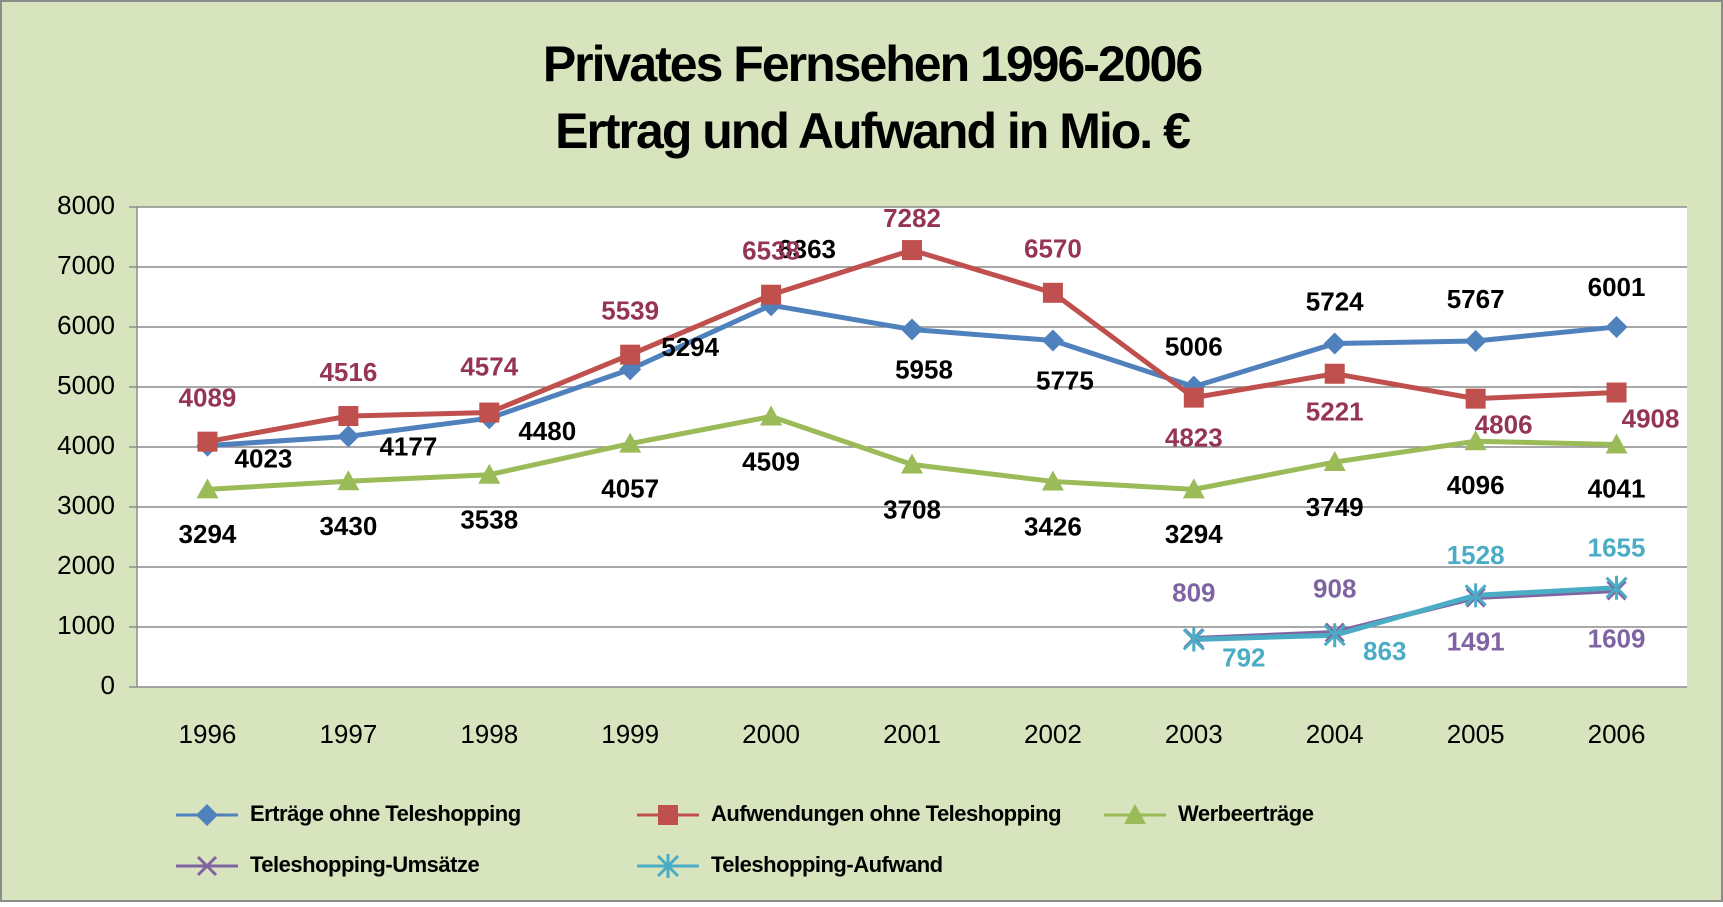 This screenshot has width=1723, height=907. Describe the element at coordinates (1335, 301) in the screenshot. I see `data-label: 5724` at that location.